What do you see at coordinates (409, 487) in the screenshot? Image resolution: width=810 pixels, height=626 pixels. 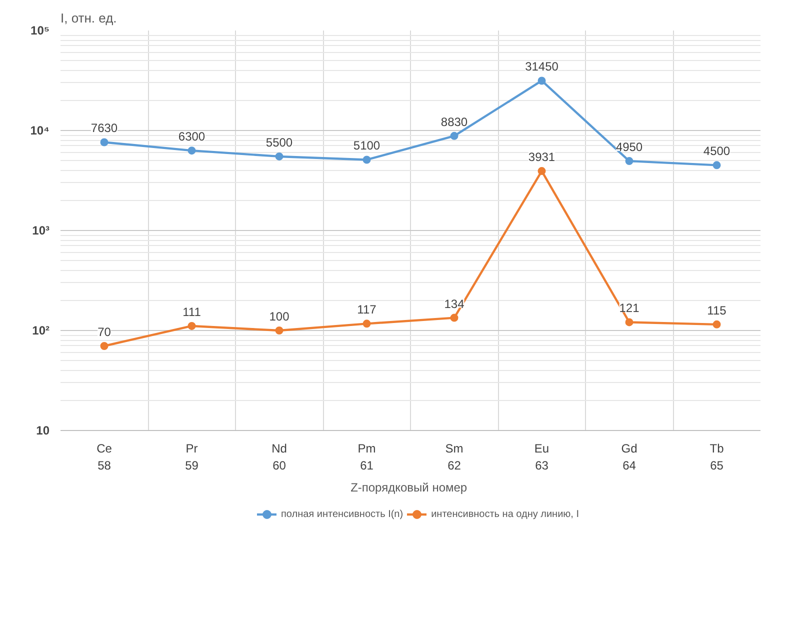 I see `x-axis-title: Z-порядковый номер` at bounding box center [409, 487].